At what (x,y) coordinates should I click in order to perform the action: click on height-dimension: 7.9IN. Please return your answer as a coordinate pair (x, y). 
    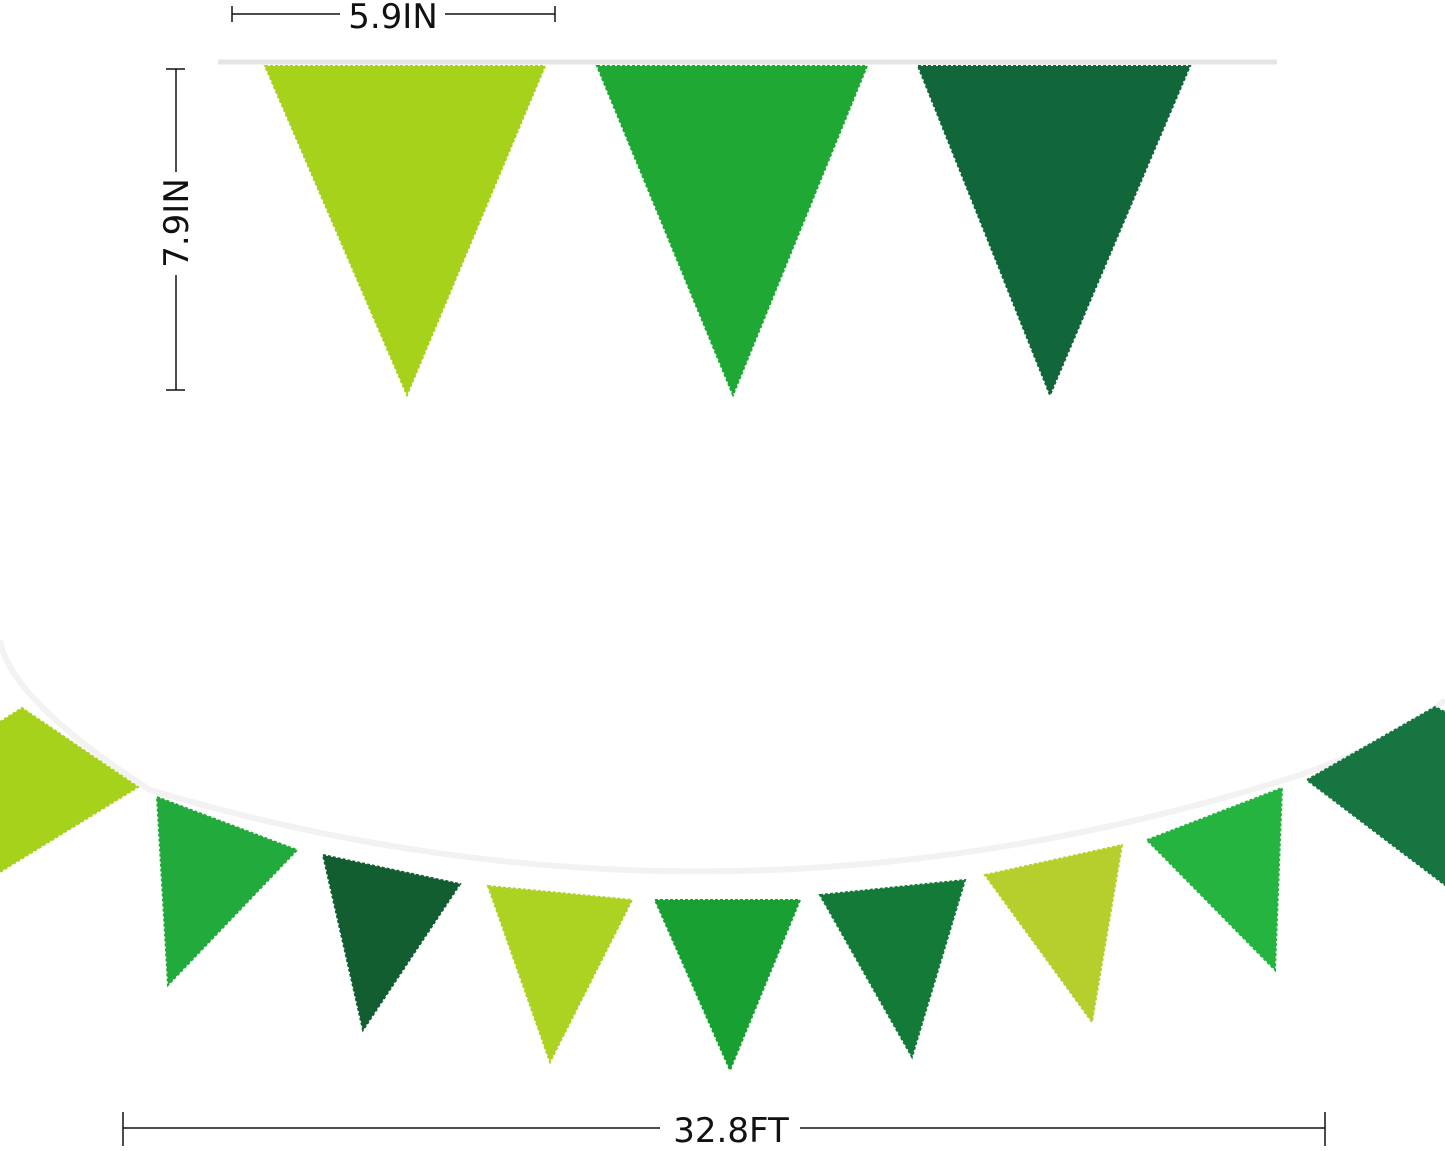
    Looking at the image, I should click on (177, 229).